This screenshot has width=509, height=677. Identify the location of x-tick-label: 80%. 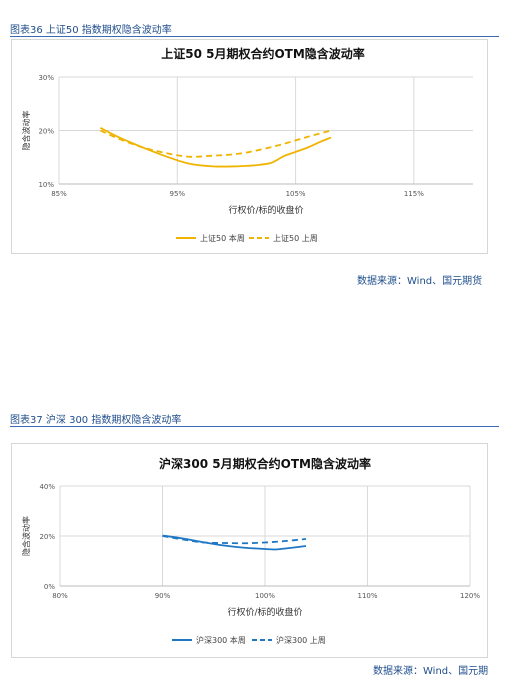
(60, 596).